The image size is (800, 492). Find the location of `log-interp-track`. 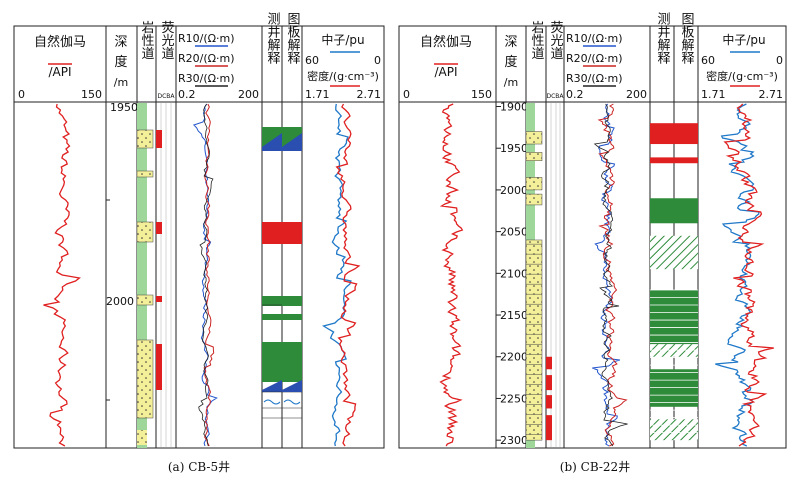

log-interp-track is located at coordinates (282, 260).